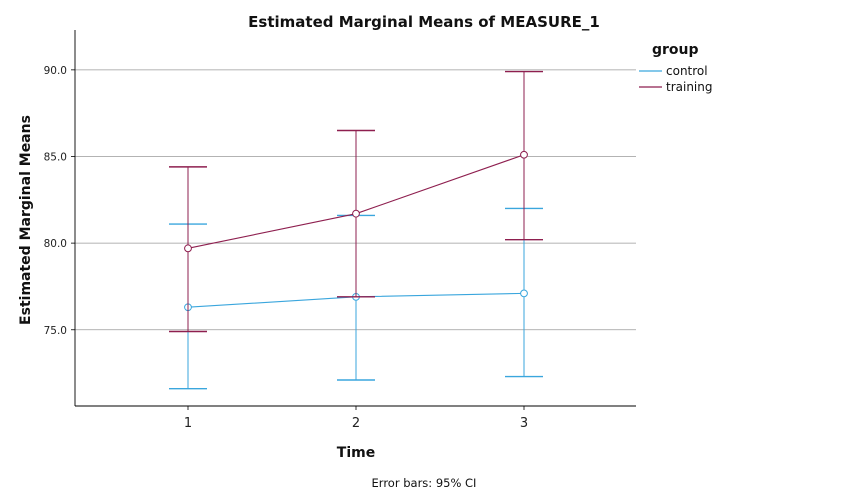  What do you see at coordinates (424, 22) in the screenshot?
I see `chart-title: Estimated Marginal Means of MEASURE_1` at bounding box center [424, 22].